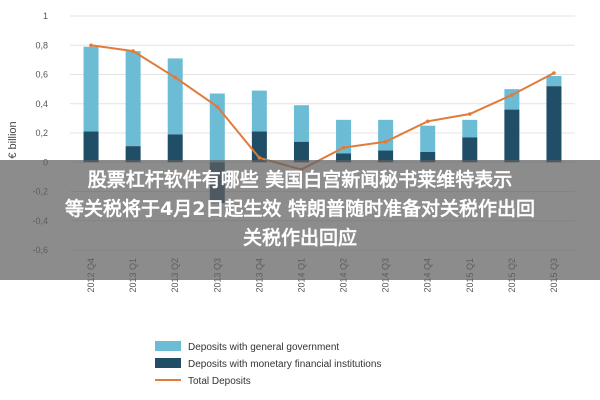  I want to click on y-tick-label: 1, so click(45, 16).